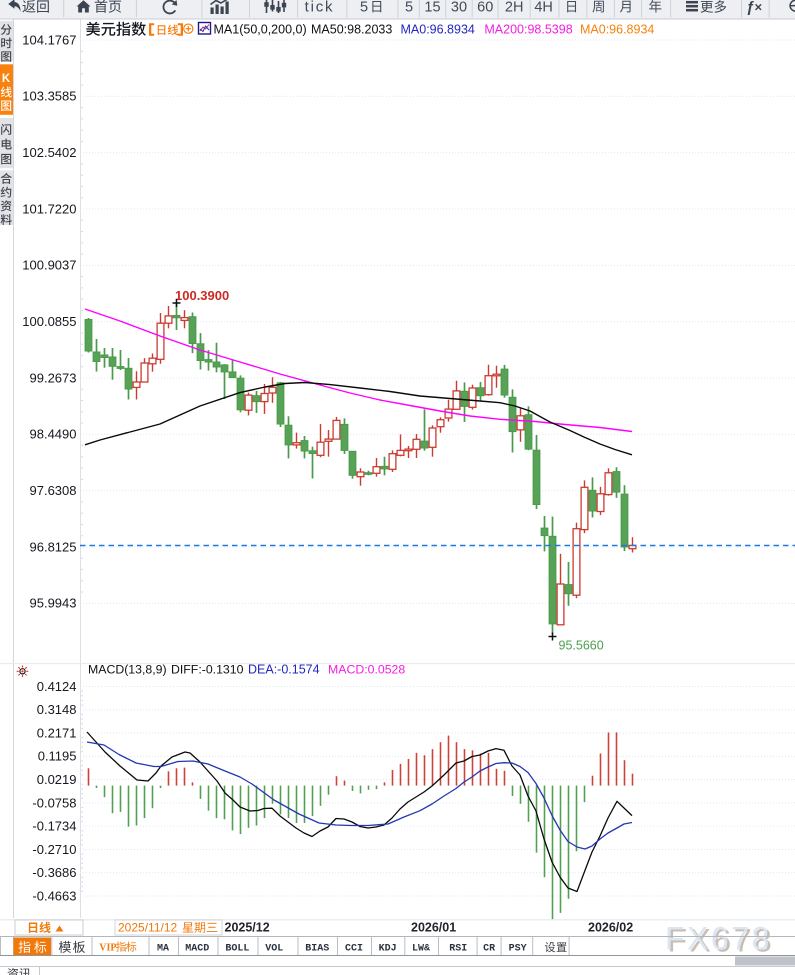  I want to click on svg-text: K, so click(6, 79).